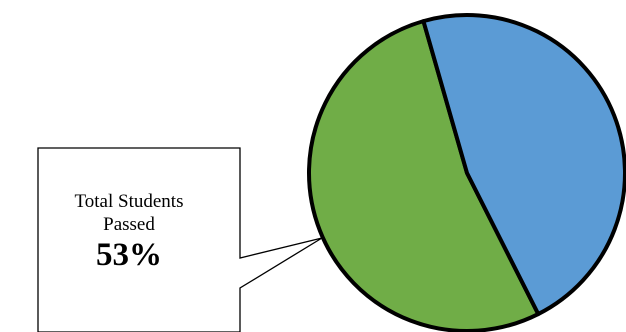 This screenshot has height=332, width=626. What do you see at coordinates (129, 201) in the screenshot?
I see `callout-line-1: Total Students` at bounding box center [129, 201].